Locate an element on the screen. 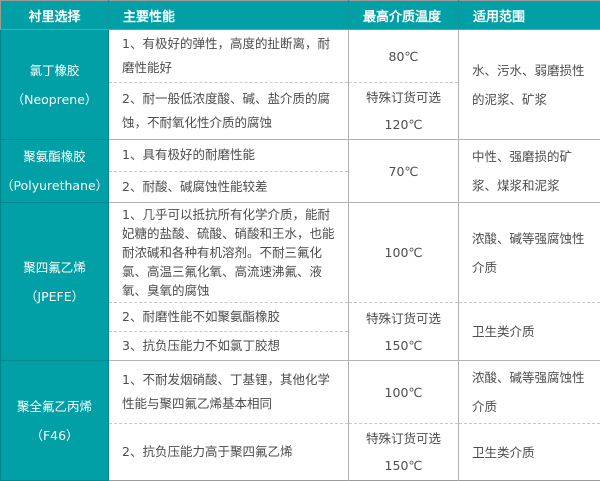 This screenshot has width=600, height=481. temperature-cell: 80℃ is located at coordinates (404, 56).